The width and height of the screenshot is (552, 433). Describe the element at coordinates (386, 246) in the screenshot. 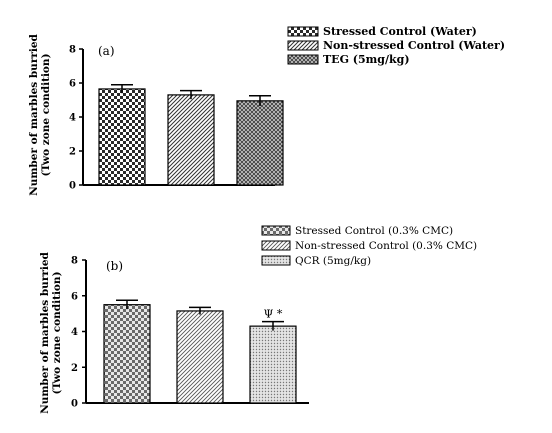

I see `legend-label-b-1: Non-stressed Control (0.3% CMC)` at that location.